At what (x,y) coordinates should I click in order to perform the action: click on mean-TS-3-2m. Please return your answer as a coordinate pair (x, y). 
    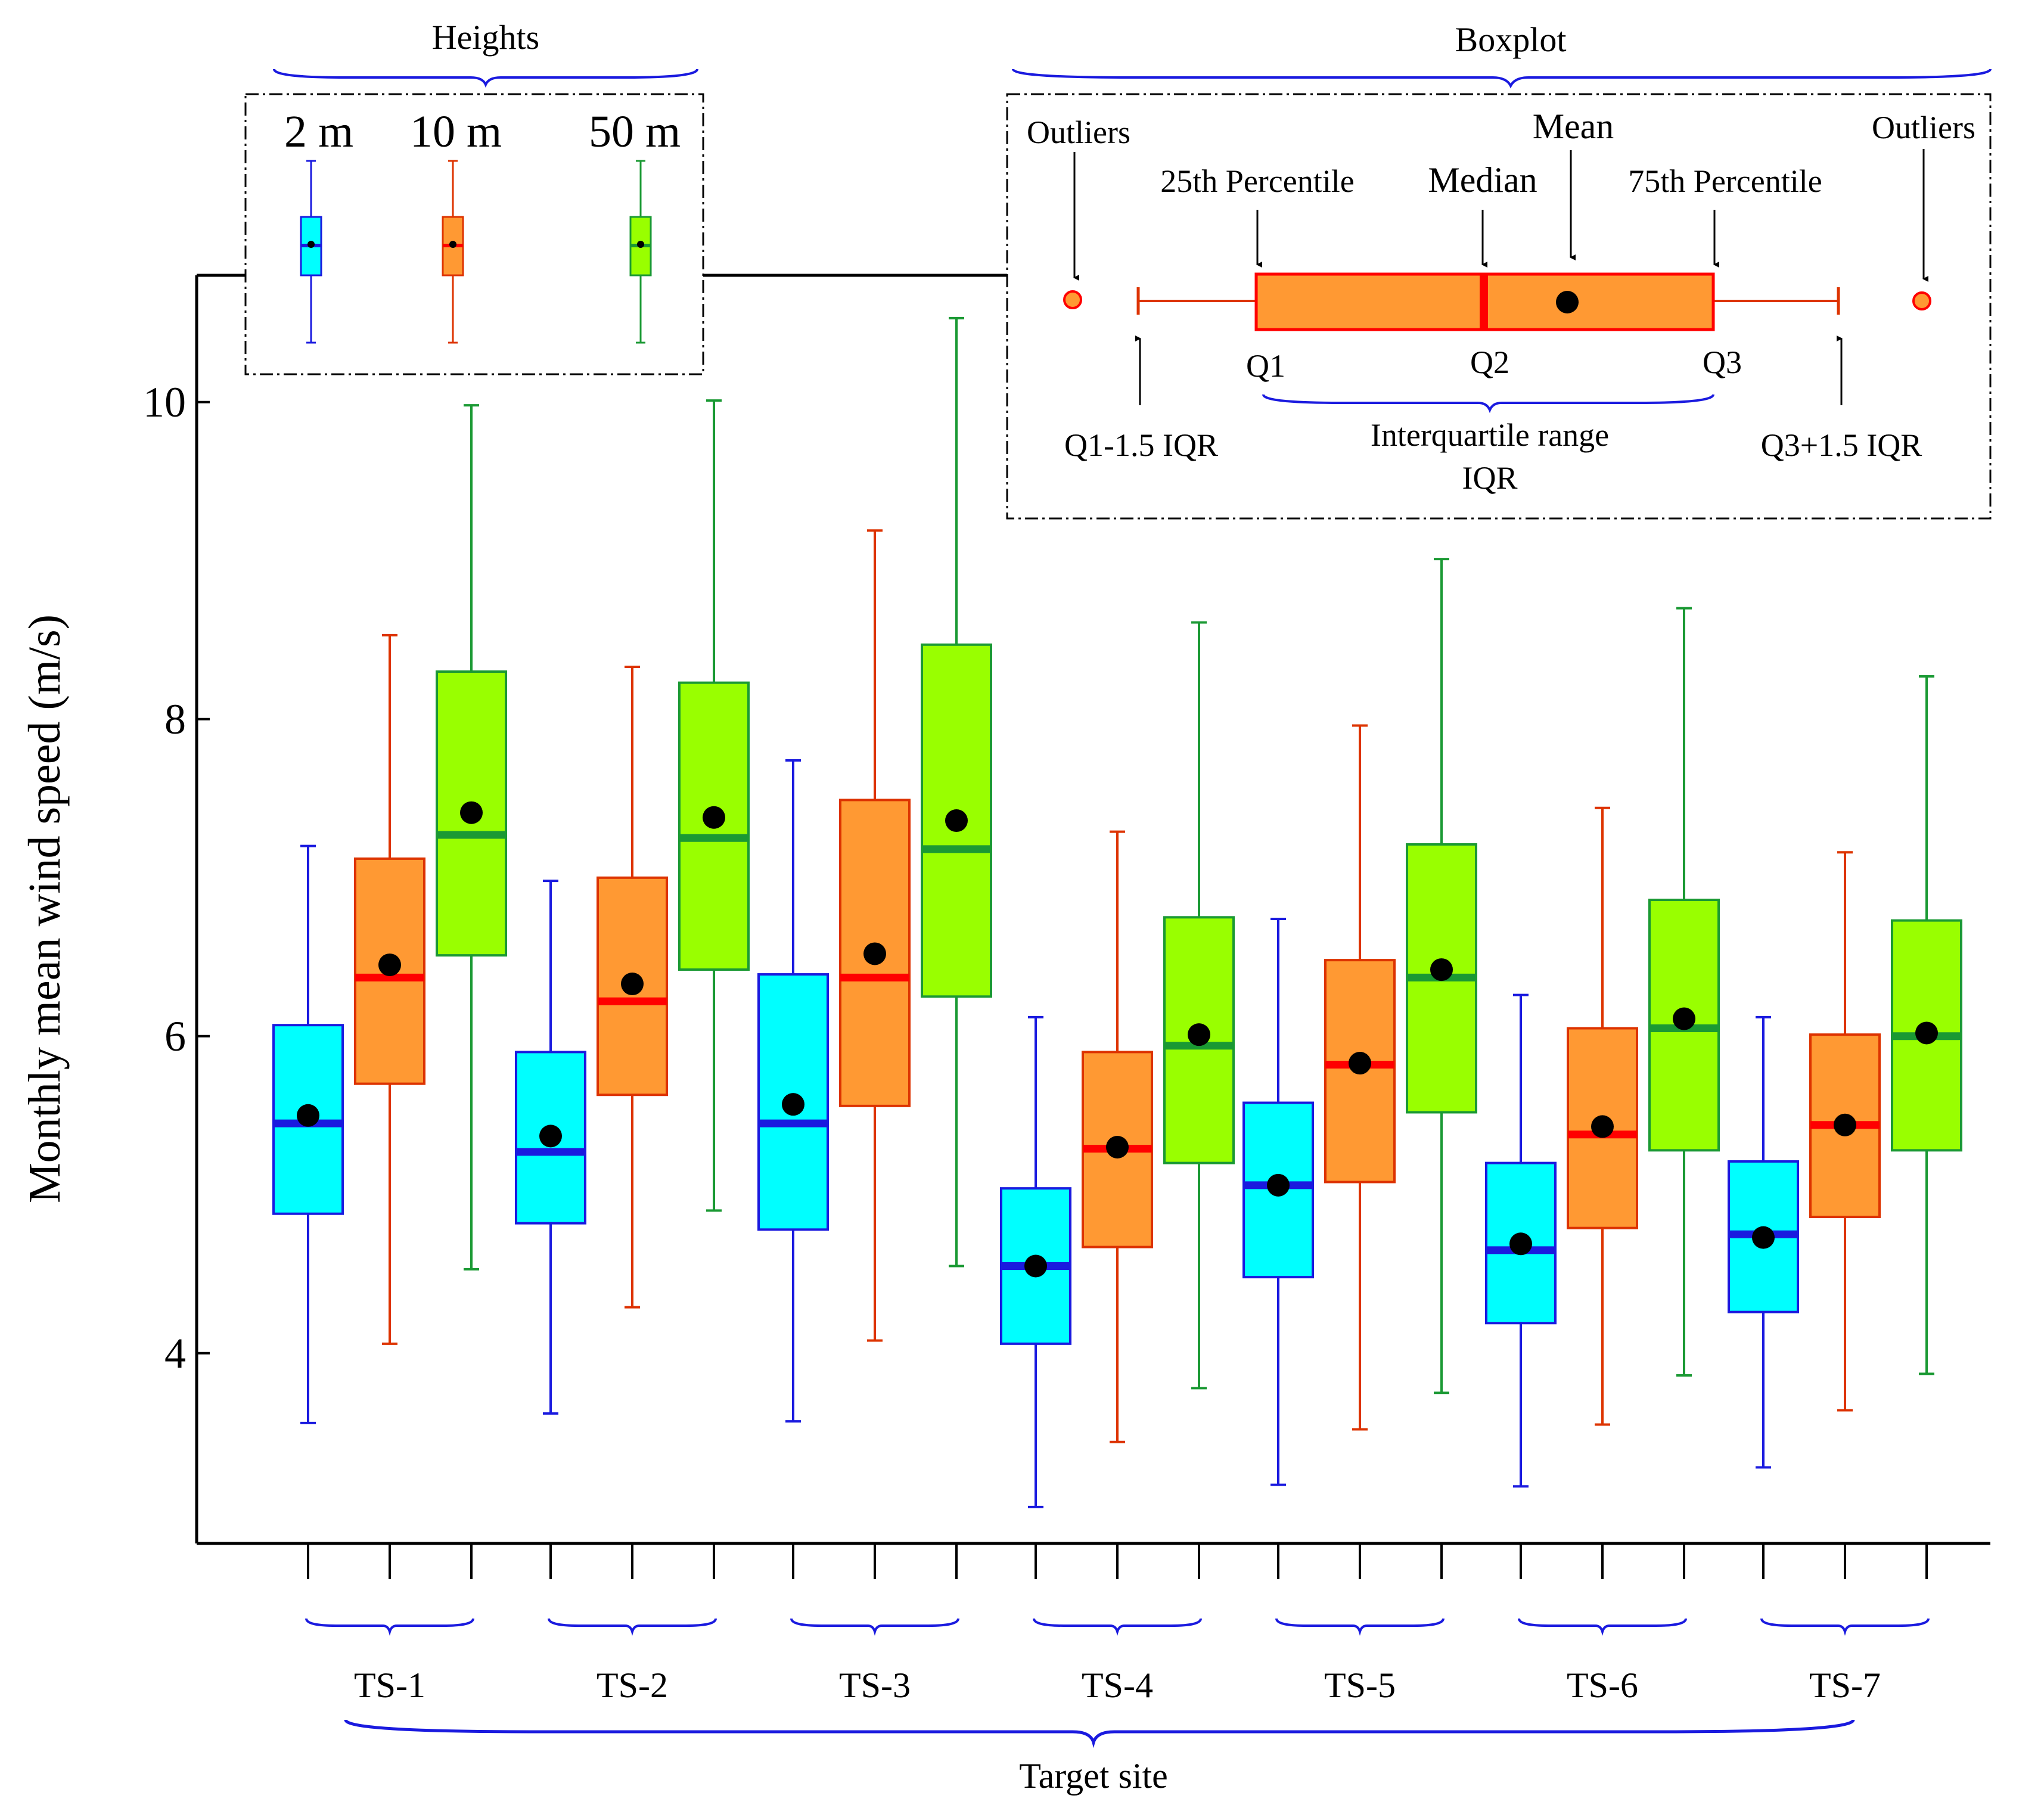
    Looking at the image, I should click on (793, 1104).